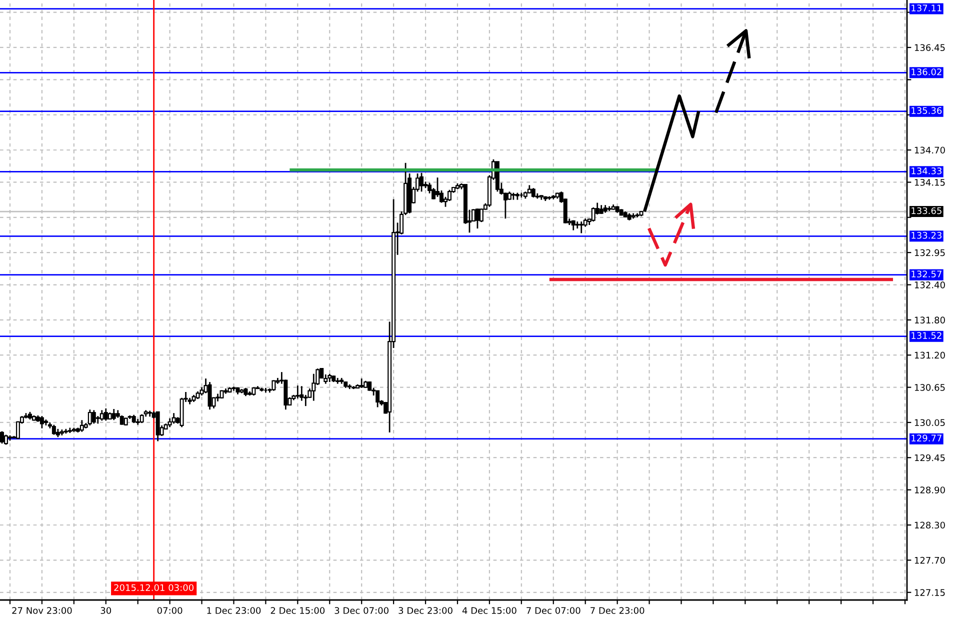 The image size is (957, 619). I want to click on y-tick-label: 132.95, so click(929, 252).